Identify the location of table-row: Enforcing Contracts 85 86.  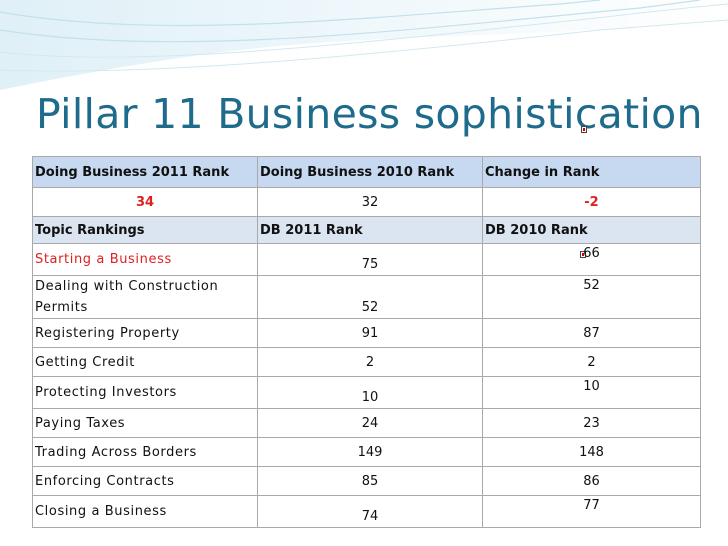
(366, 481).